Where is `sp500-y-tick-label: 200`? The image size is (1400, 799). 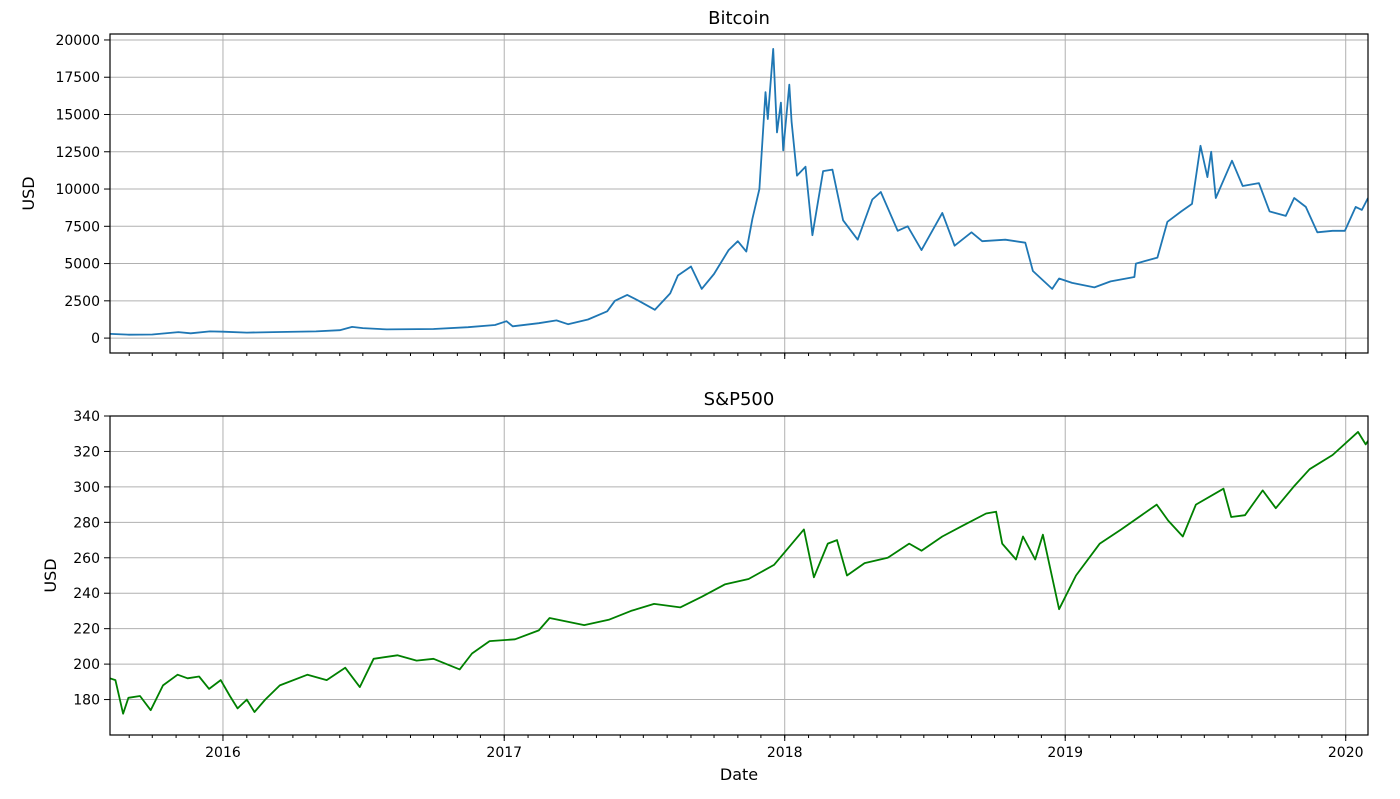
sp500-y-tick-label: 200 is located at coordinates (86, 665).